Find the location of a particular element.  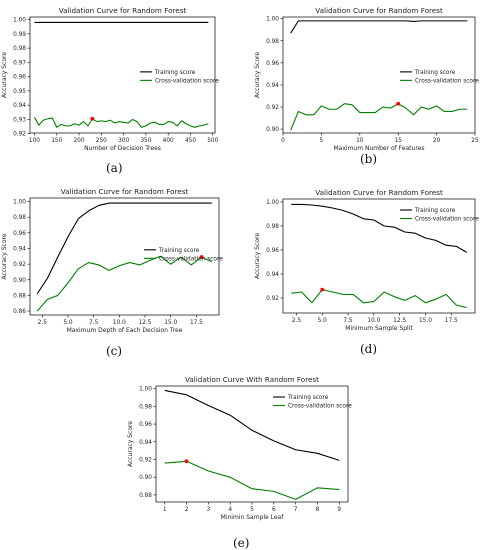

x-tick-label: 350 is located at coordinates (145, 141).